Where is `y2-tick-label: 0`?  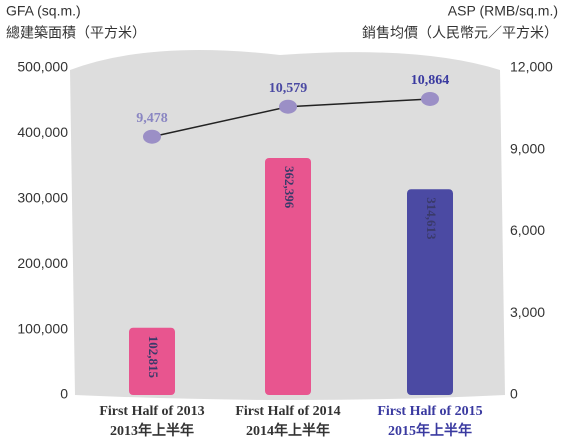 y2-tick-label: 0 is located at coordinates (514, 394).